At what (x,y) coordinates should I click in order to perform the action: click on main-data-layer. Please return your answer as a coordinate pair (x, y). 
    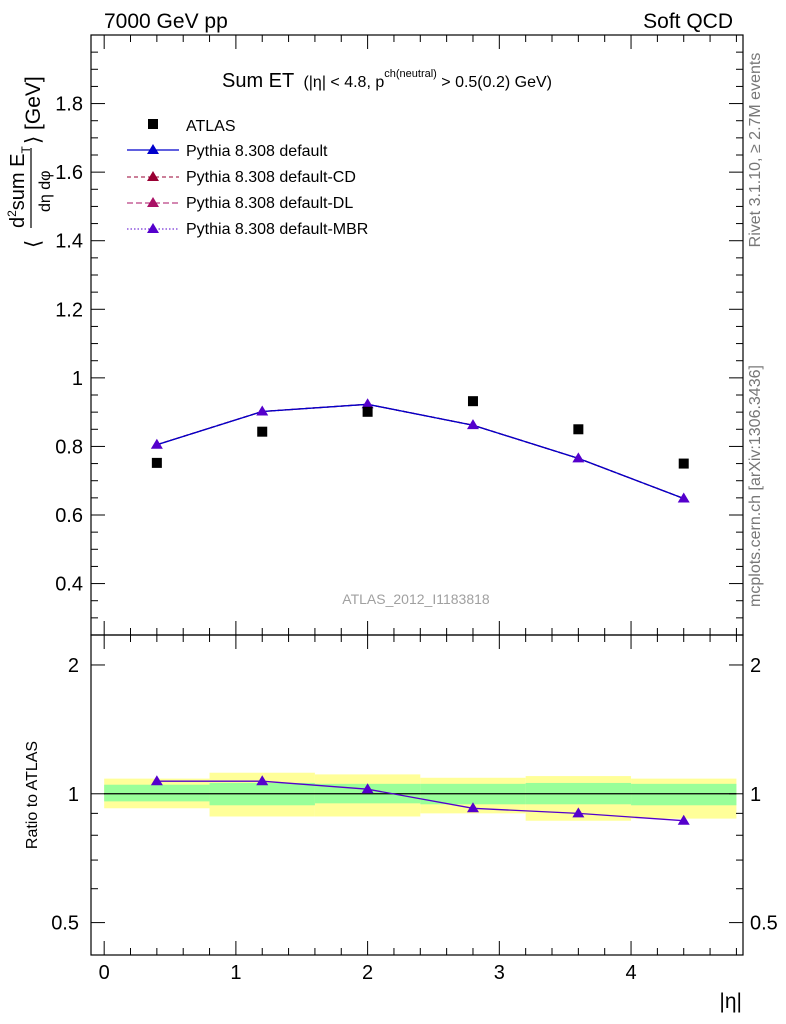
    Looking at the image, I should click on (420, 449).